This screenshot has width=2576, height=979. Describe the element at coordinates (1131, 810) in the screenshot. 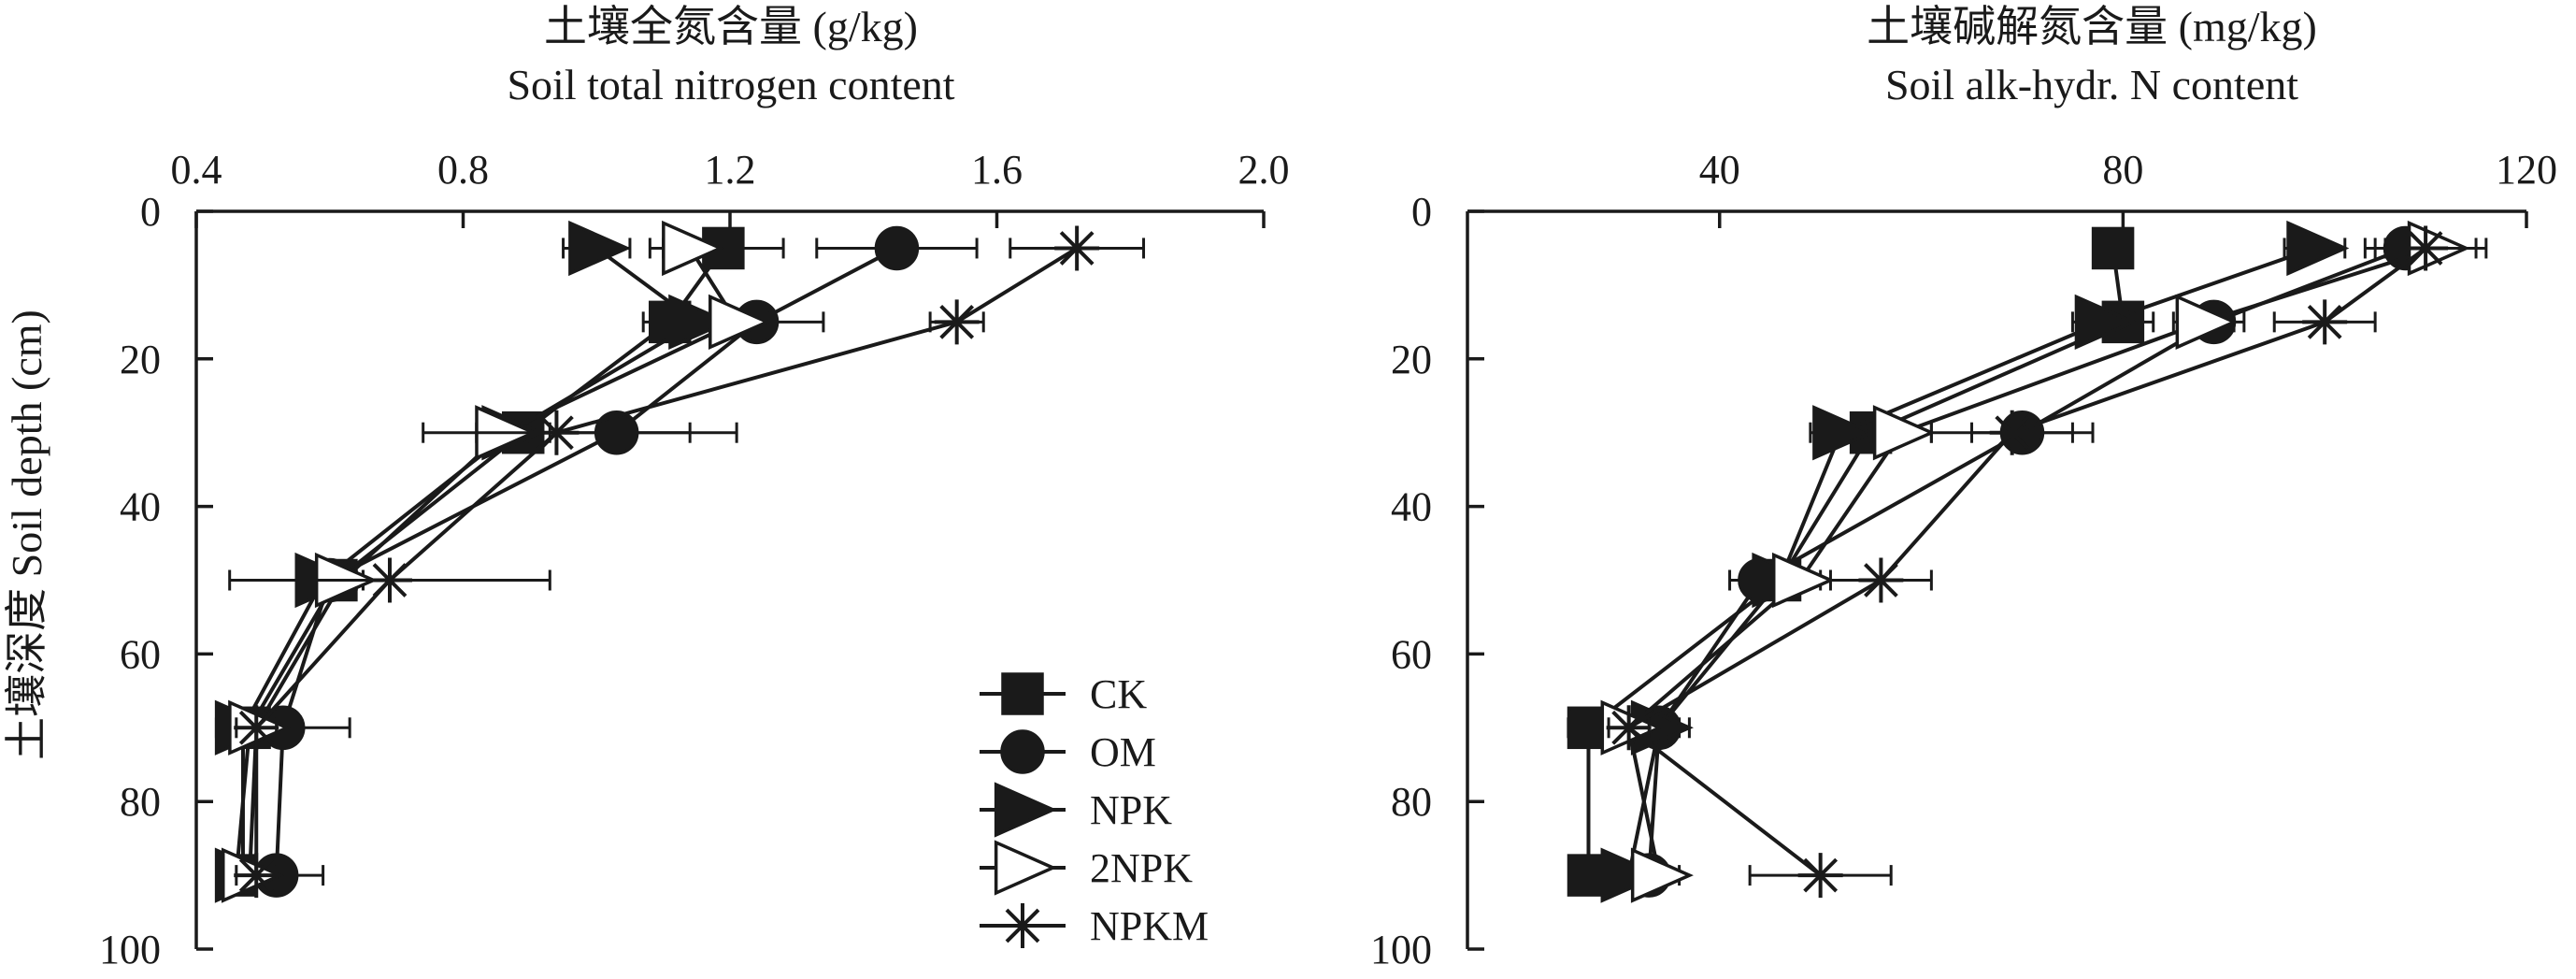

I see `legend-label-npk: NPK` at that location.